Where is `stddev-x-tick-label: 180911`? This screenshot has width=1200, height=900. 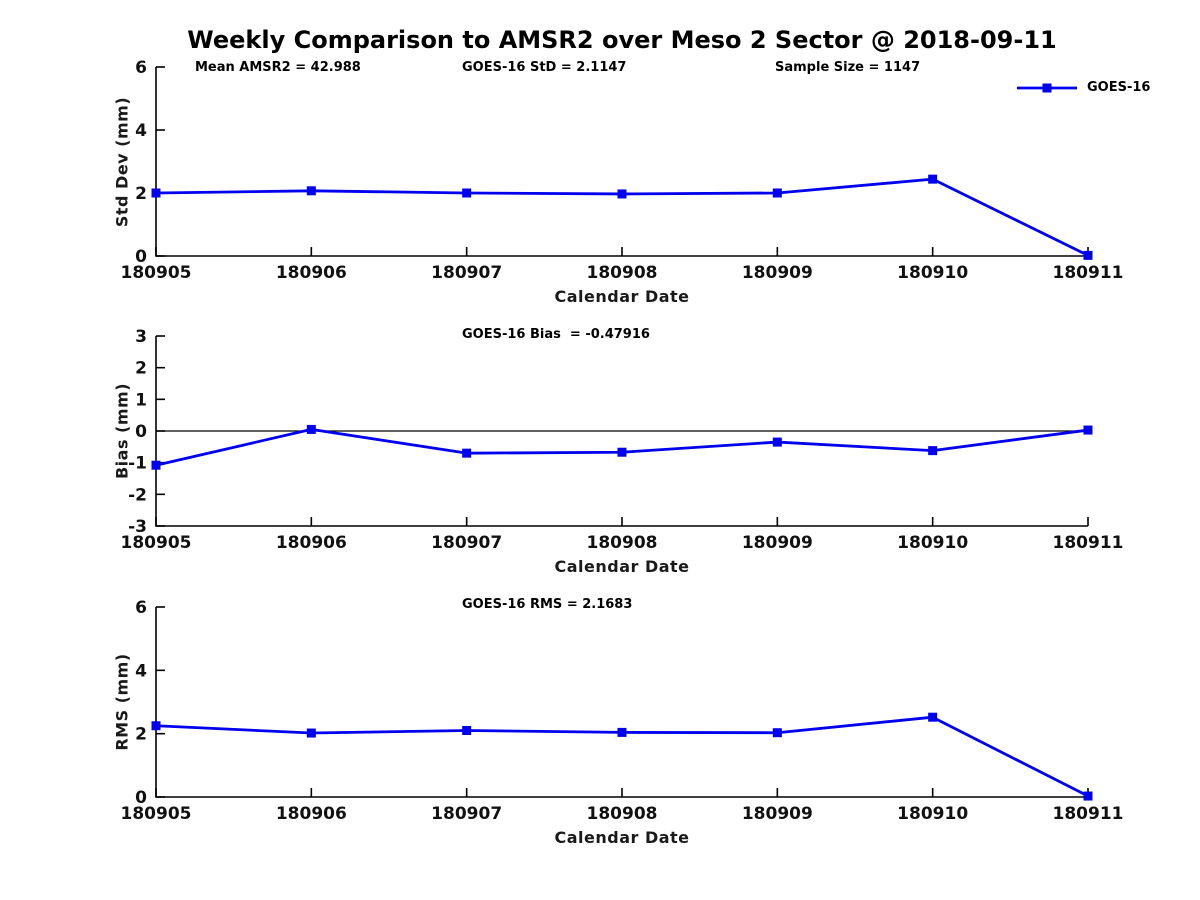
stddev-x-tick-label: 180911 is located at coordinates (1088, 273).